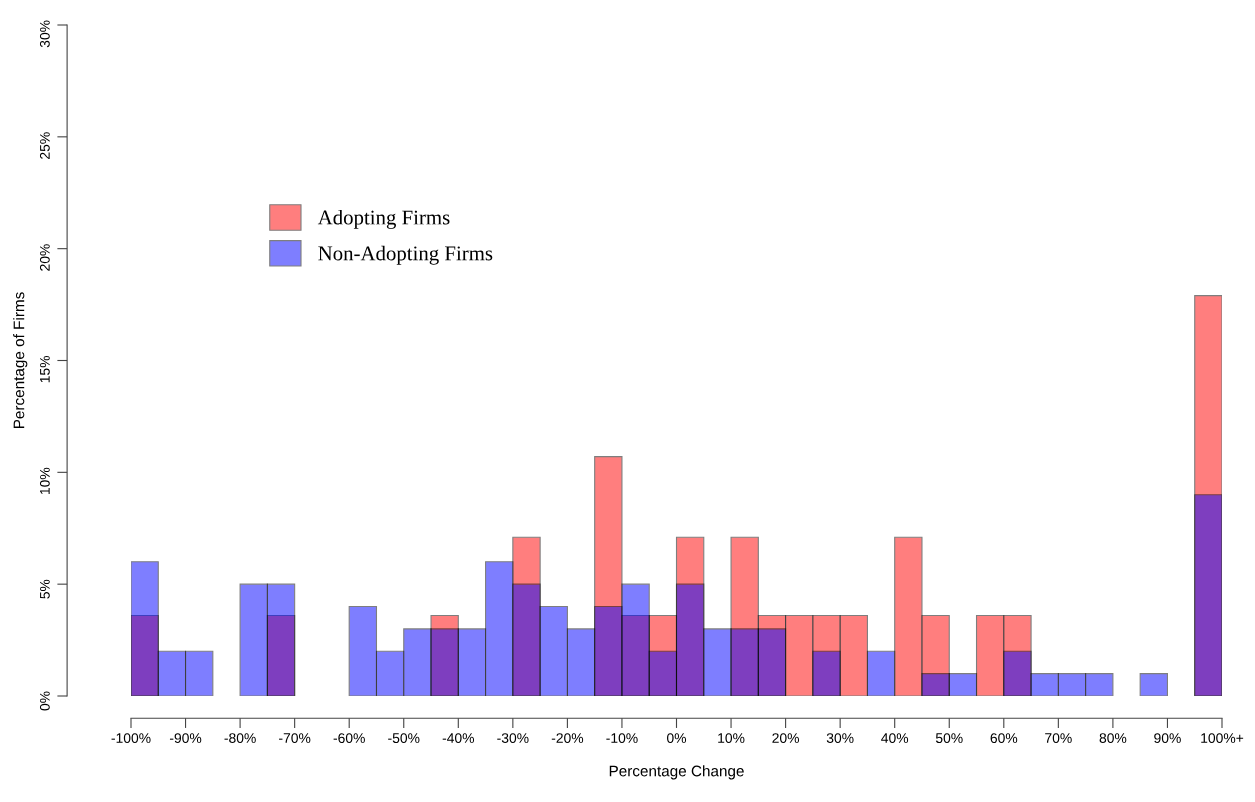  What do you see at coordinates (677, 738) in the screenshot?
I see `x-tick-label: 0%` at bounding box center [677, 738].